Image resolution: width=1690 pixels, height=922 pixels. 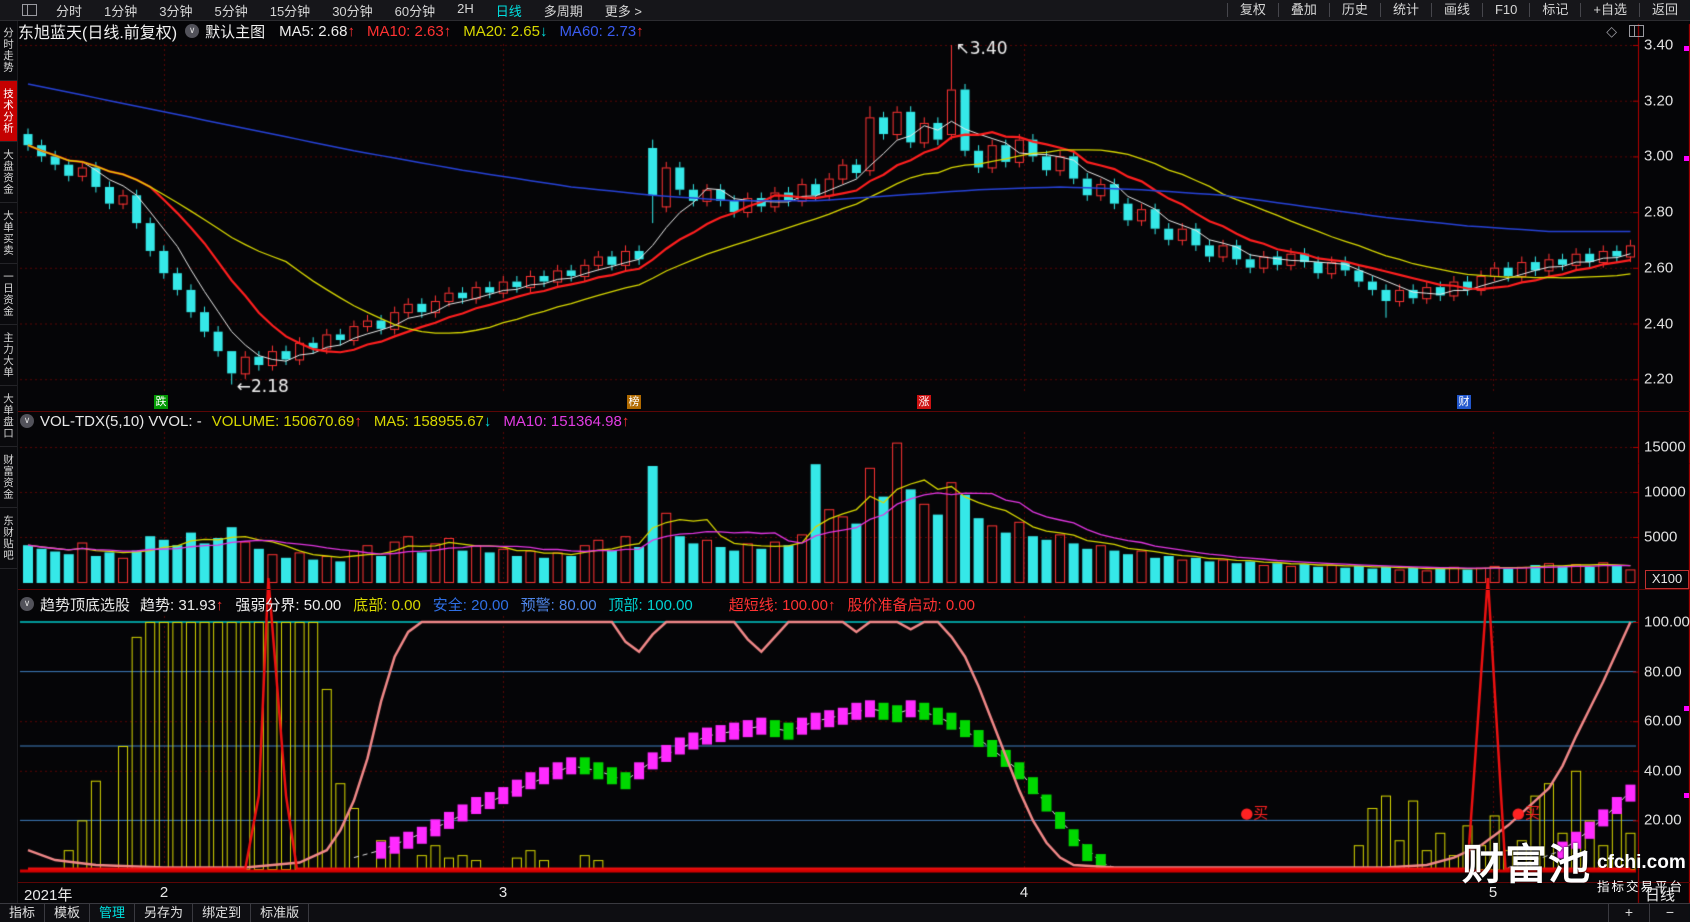 What do you see at coordinates (68, 913) in the screenshot?
I see `toolbar-item-模板: 模板` at bounding box center [68, 913].